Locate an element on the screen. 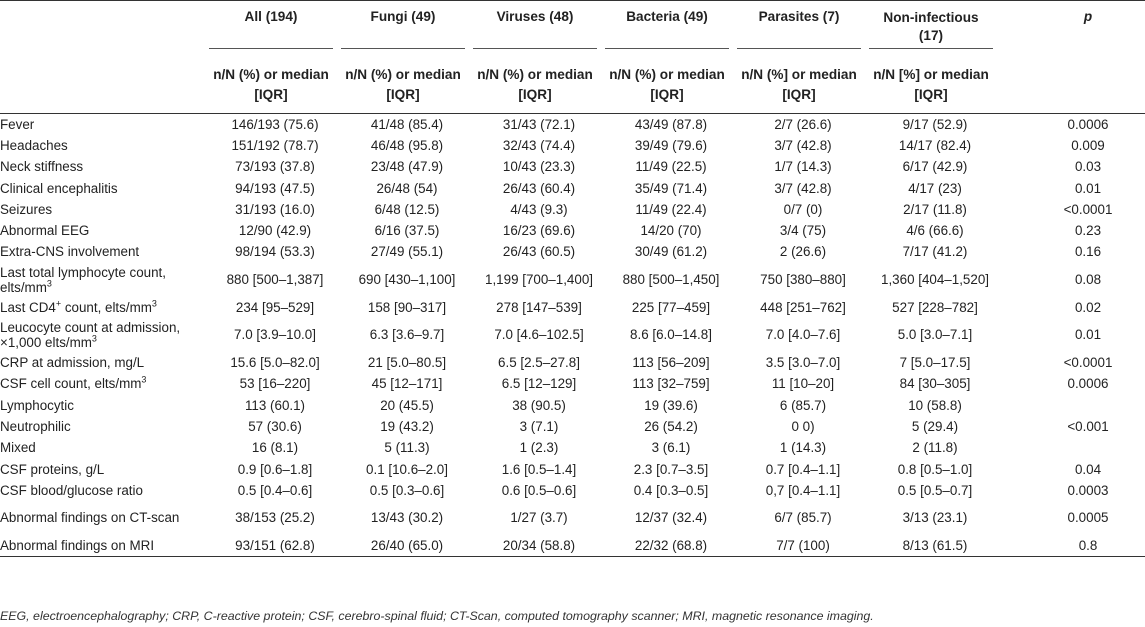 Image resolution: width=1145 pixels, height=627 pixels. value-cell: 20 (45.5) is located at coordinates (407, 405).